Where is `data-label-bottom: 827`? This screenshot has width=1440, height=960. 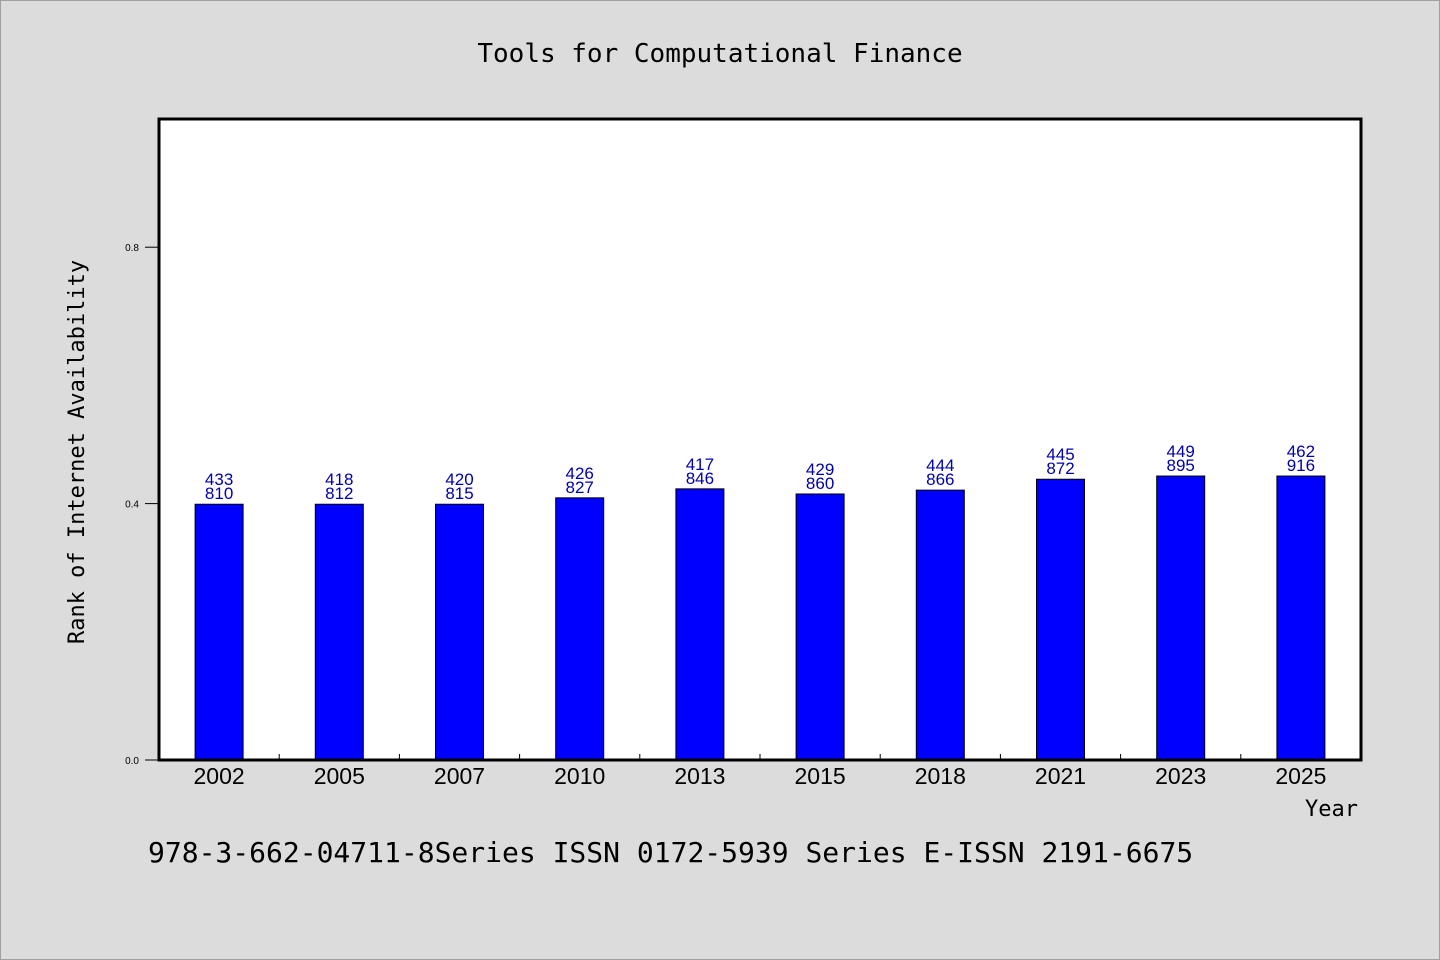
data-label-bottom: 827 is located at coordinates (580, 487).